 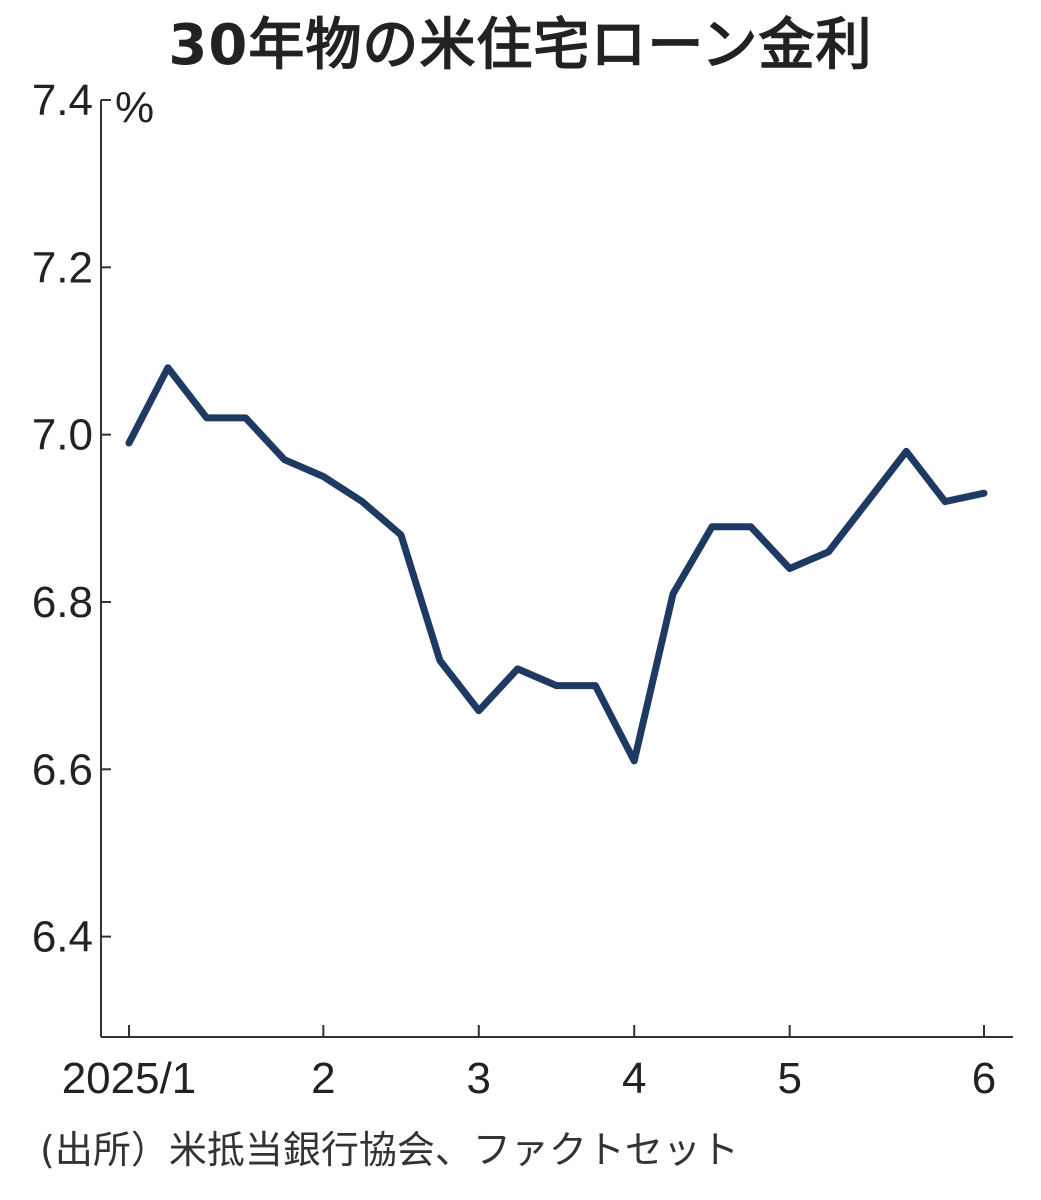 What do you see at coordinates (62, 267) in the screenshot?
I see `y-tick-label: 7.2` at bounding box center [62, 267].